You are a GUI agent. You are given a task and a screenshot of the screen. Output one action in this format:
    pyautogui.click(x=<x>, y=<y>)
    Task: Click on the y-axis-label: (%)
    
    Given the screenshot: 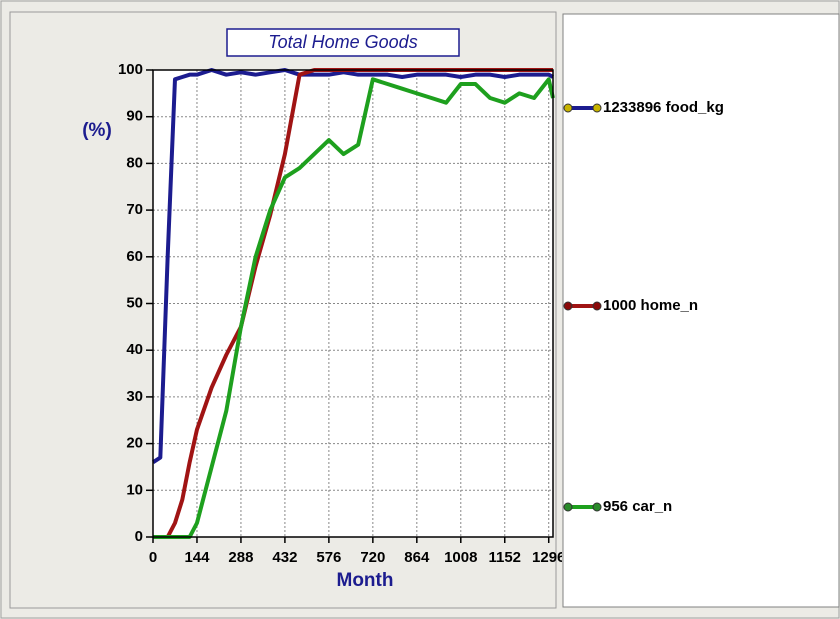 What is the action you would take?
    pyautogui.click(x=97, y=130)
    